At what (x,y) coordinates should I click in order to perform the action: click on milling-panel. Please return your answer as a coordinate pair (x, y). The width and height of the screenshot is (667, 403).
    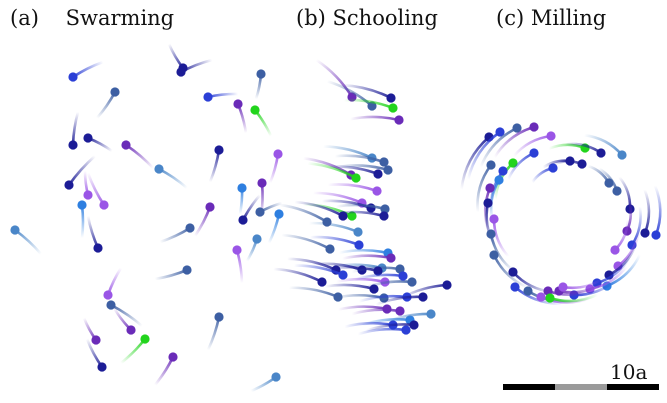
    Looking at the image, I should click on (561, 213).